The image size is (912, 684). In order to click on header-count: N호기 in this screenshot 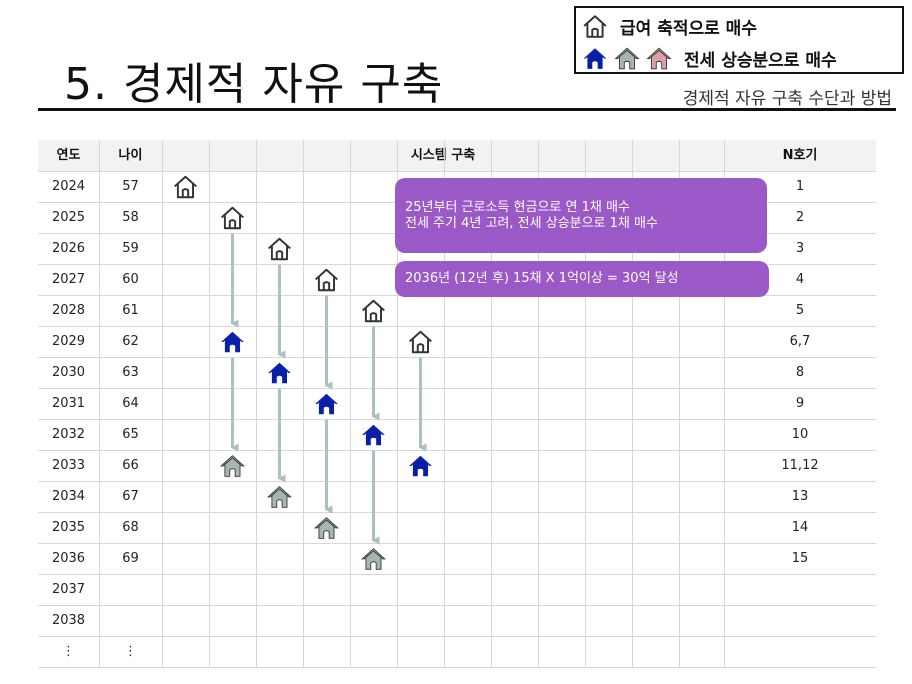, I will do `click(800, 155)`.